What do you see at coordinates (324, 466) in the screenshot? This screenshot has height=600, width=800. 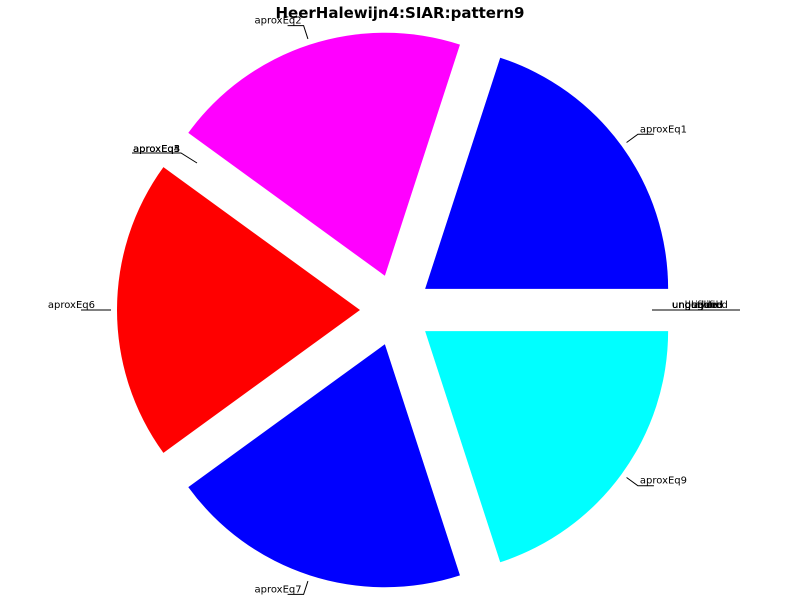 I see `pie-slice-aproxEq7` at bounding box center [324, 466].